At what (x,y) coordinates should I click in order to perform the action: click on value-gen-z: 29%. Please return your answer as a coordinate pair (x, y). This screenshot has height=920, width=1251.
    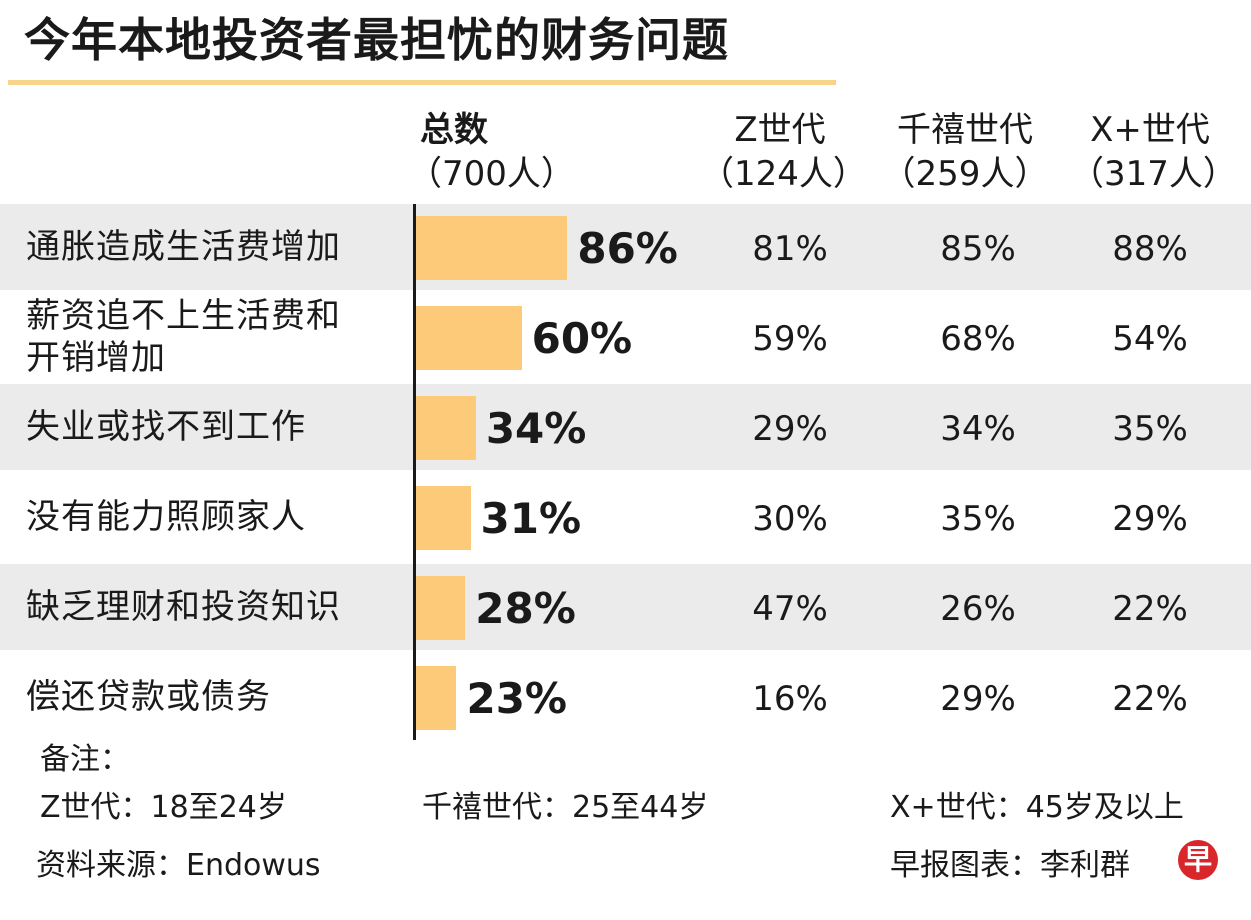
    Looking at the image, I should click on (790, 429).